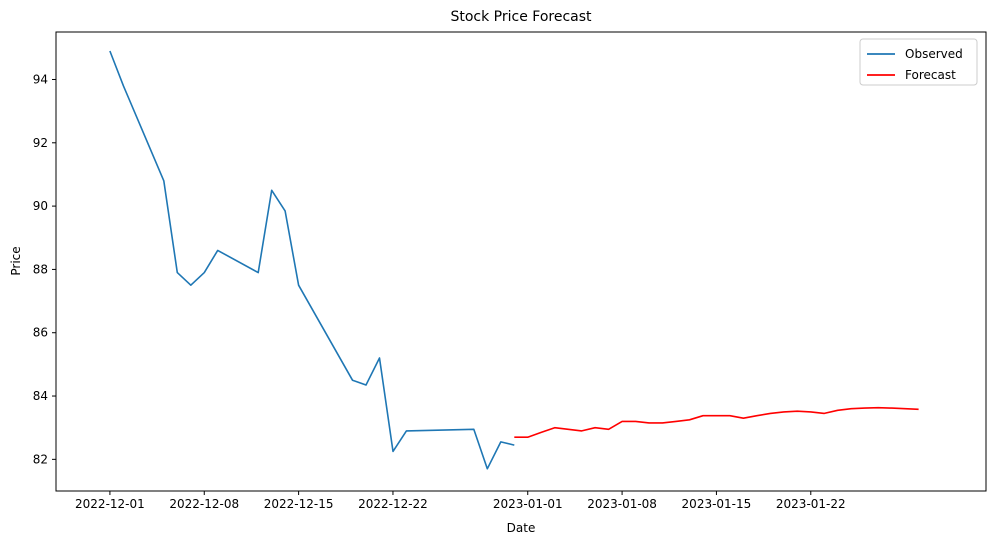 The image size is (997, 545). Describe the element at coordinates (717, 504) in the screenshot. I see `x-tick-label: 2023-01-15` at that location.